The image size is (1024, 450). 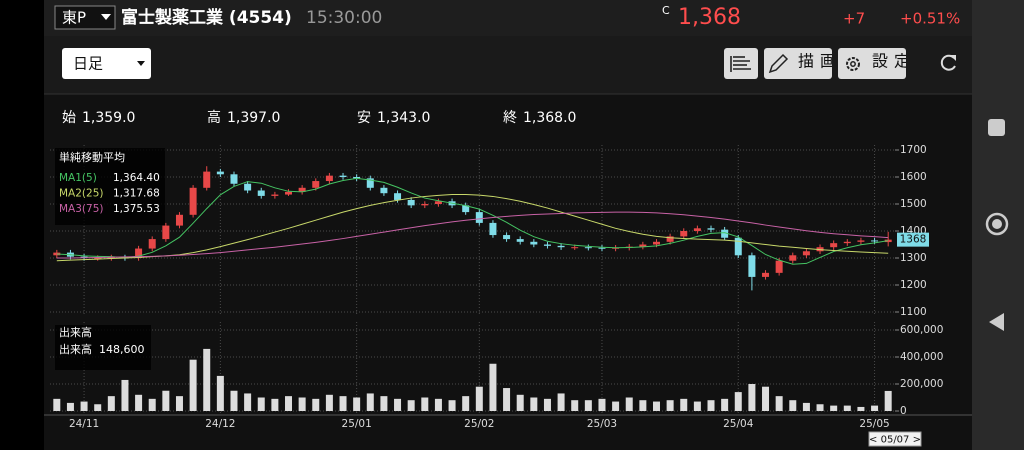 What do you see at coordinates (75, 332) in the screenshot?
I see `volume-title: 出来高` at bounding box center [75, 332].